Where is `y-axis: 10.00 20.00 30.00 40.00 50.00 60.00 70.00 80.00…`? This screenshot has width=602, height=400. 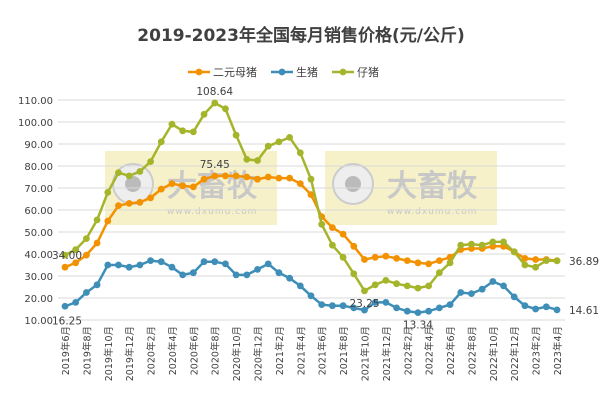 y-axis: 10.00 20.00 30.00 40.00 50.00 60.00 70.00 80.00… is located at coordinates (35, 211).